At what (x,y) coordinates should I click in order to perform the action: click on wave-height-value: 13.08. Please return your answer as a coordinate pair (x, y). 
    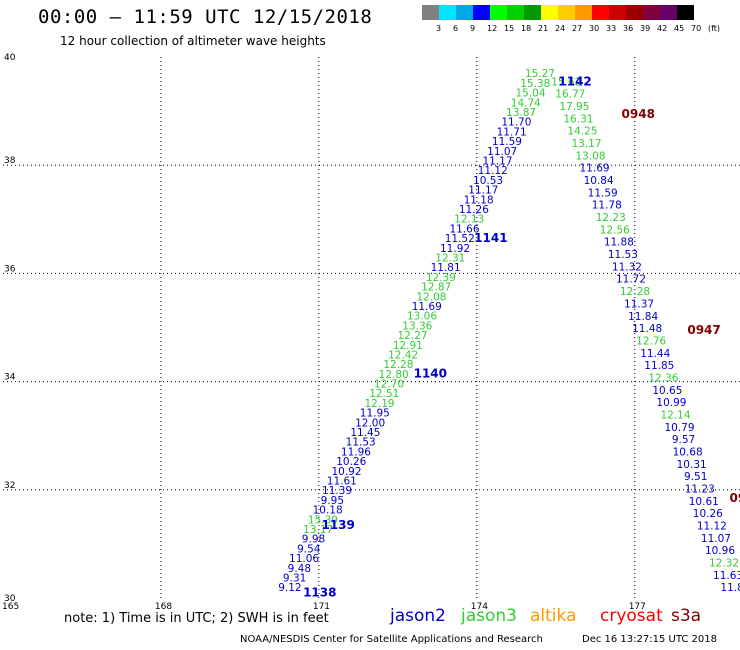
    Looking at the image, I should click on (591, 156).